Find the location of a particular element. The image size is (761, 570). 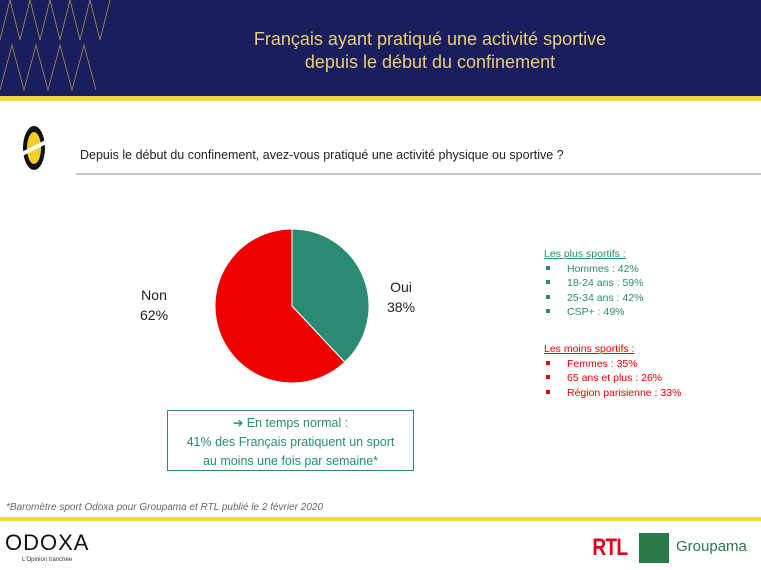

list-item: 25-34 ans : 42% is located at coordinates (593, 298).